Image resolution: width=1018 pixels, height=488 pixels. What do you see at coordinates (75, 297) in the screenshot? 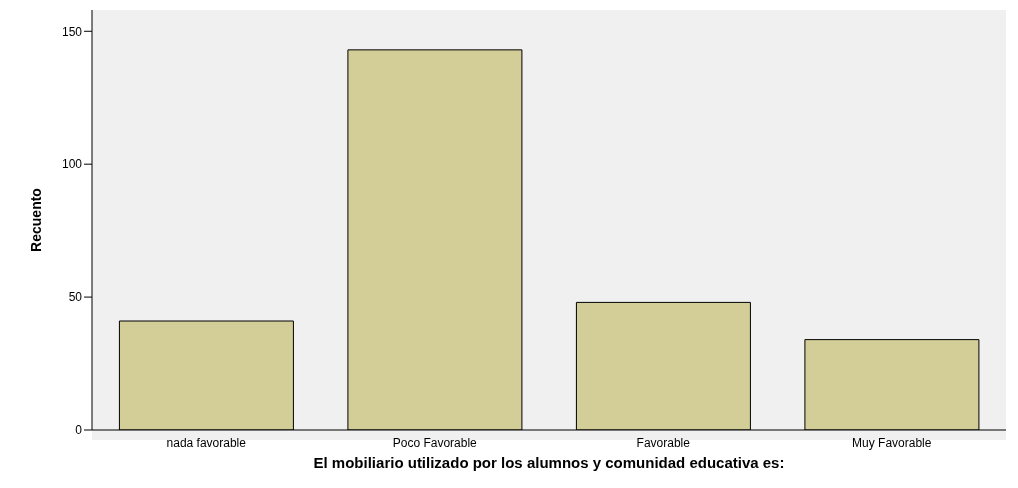
I see `y-tick-label: 50` at bounding box center [75, 297].